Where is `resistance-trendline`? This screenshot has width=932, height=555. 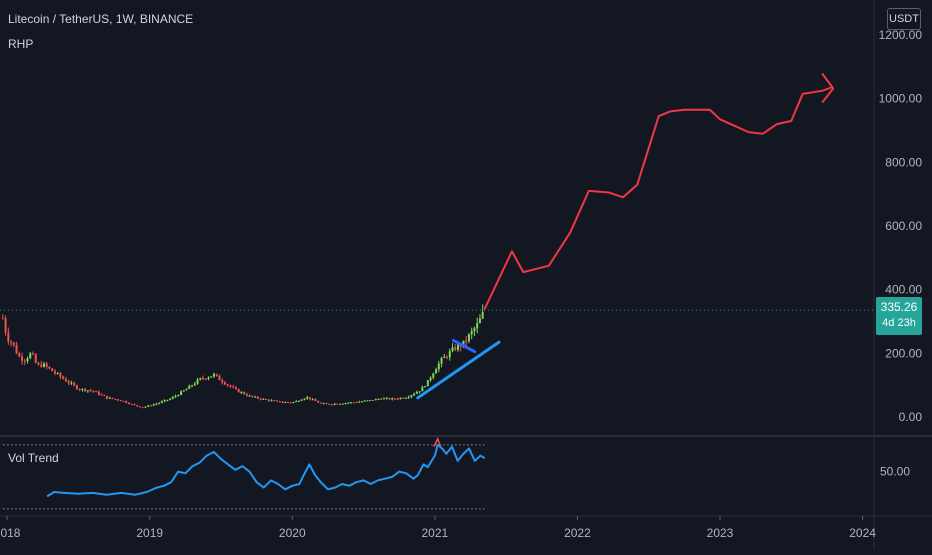 resistance-trendline is located at coordinates (464, 346).